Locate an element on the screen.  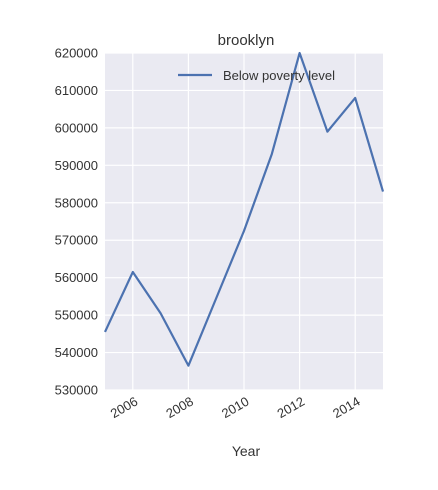
chart-title: brooklyn is located at coordinates (246, 40).